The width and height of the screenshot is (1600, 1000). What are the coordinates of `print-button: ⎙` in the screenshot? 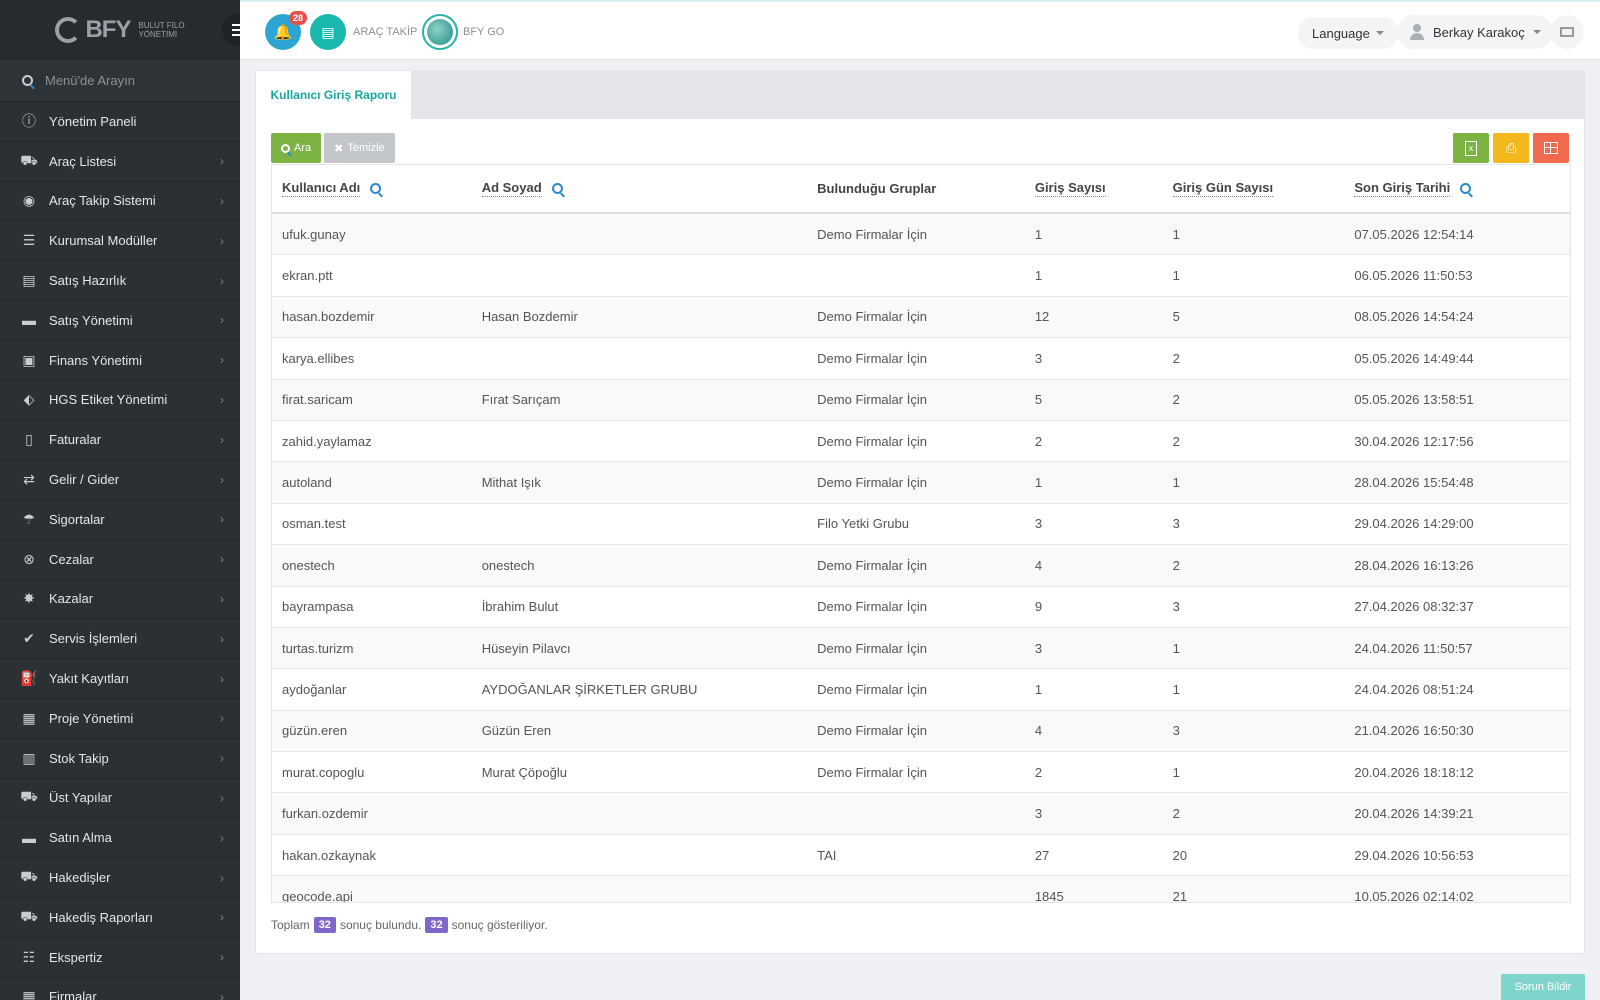 It's located at (1511, 148).